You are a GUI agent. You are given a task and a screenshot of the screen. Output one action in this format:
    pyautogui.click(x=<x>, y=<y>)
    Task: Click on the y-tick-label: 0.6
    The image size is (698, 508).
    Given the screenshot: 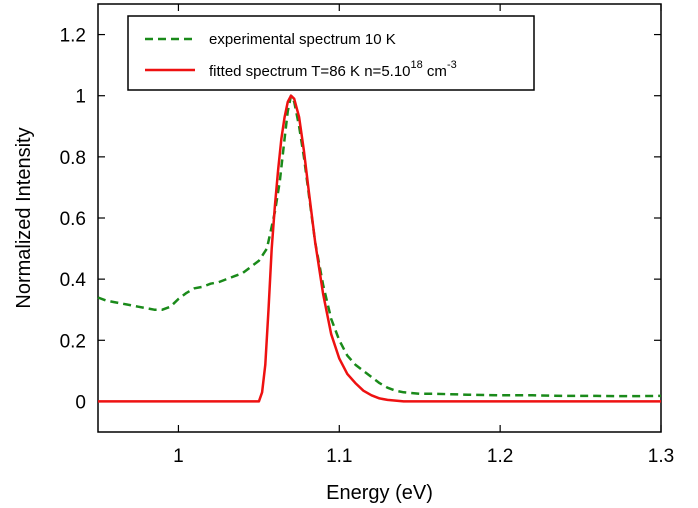 What is the action you would take?
    pyautogui.click(x=73, y=219)
    